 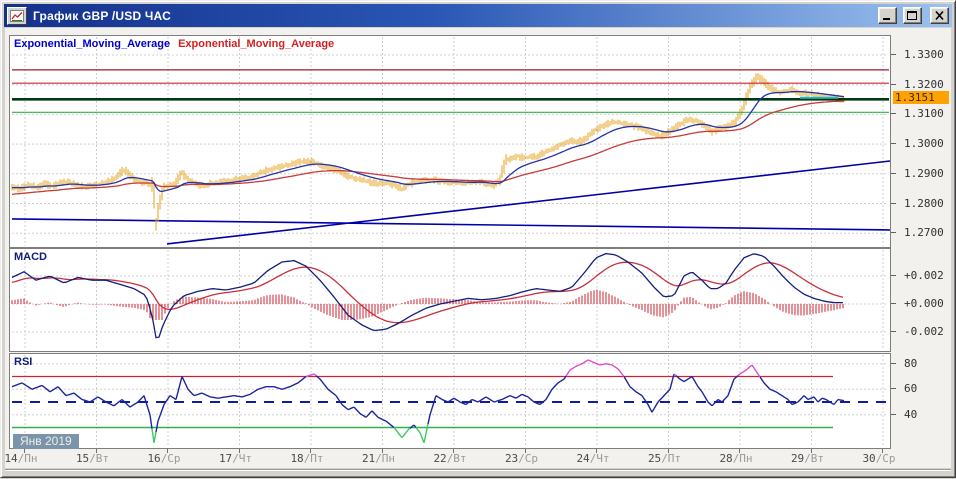 I want to click on time-axis-label: 24/Чт, so click(x=593, y=458).